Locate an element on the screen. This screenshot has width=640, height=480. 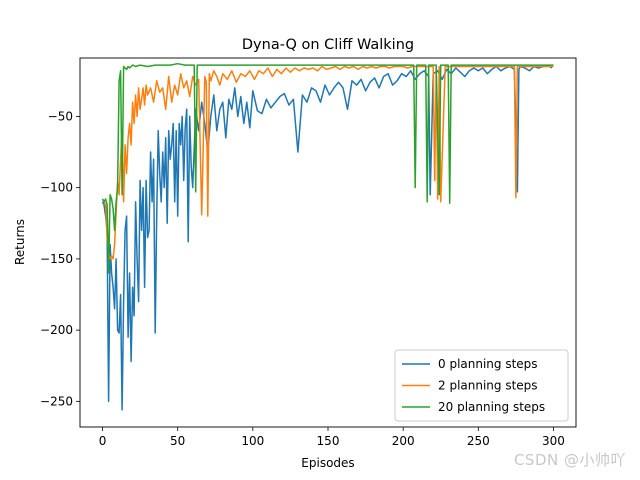
legend-box is located at coordinates (481, 385).